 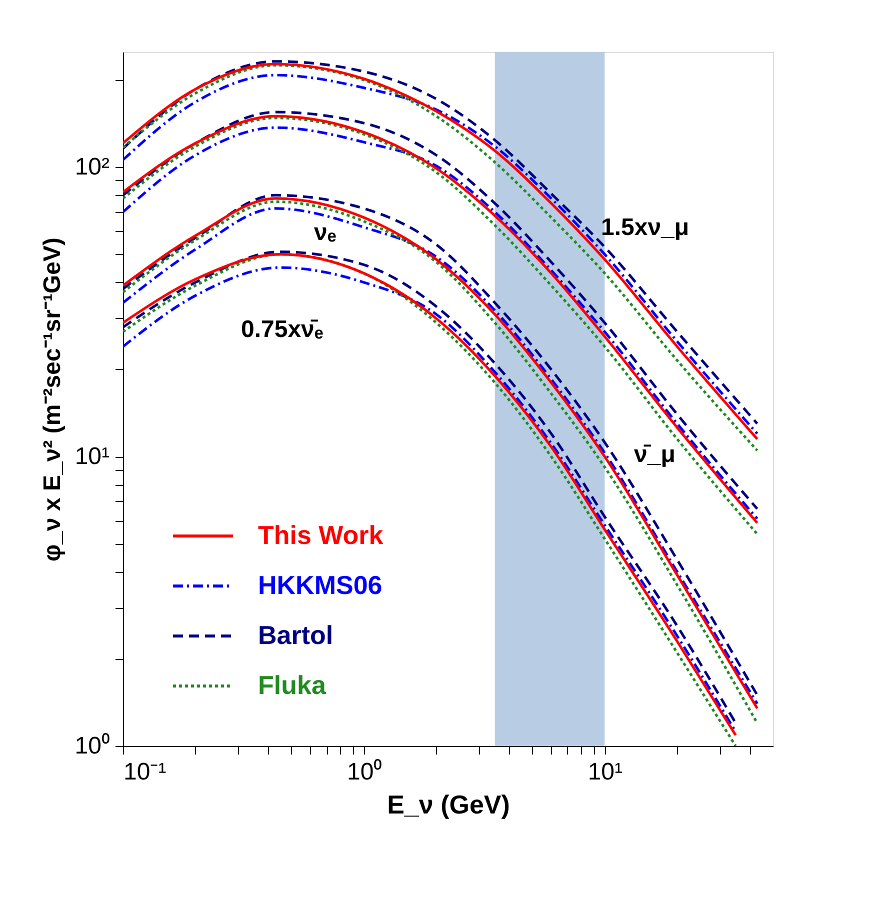 What do you see at coordinates (92, 167) in the screenshot?
I see `y-tick-label: 10²` at bounding box center [92, 167].